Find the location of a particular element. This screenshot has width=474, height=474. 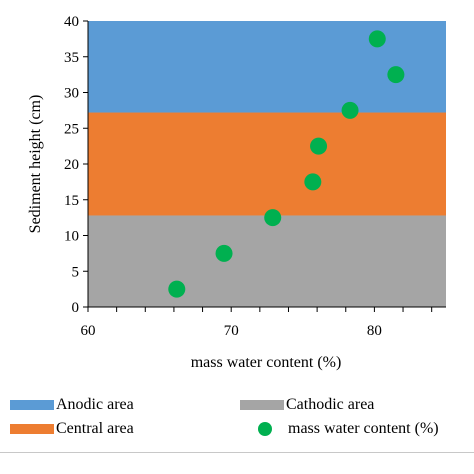

central-swatch is located at coordinates (32, 429).